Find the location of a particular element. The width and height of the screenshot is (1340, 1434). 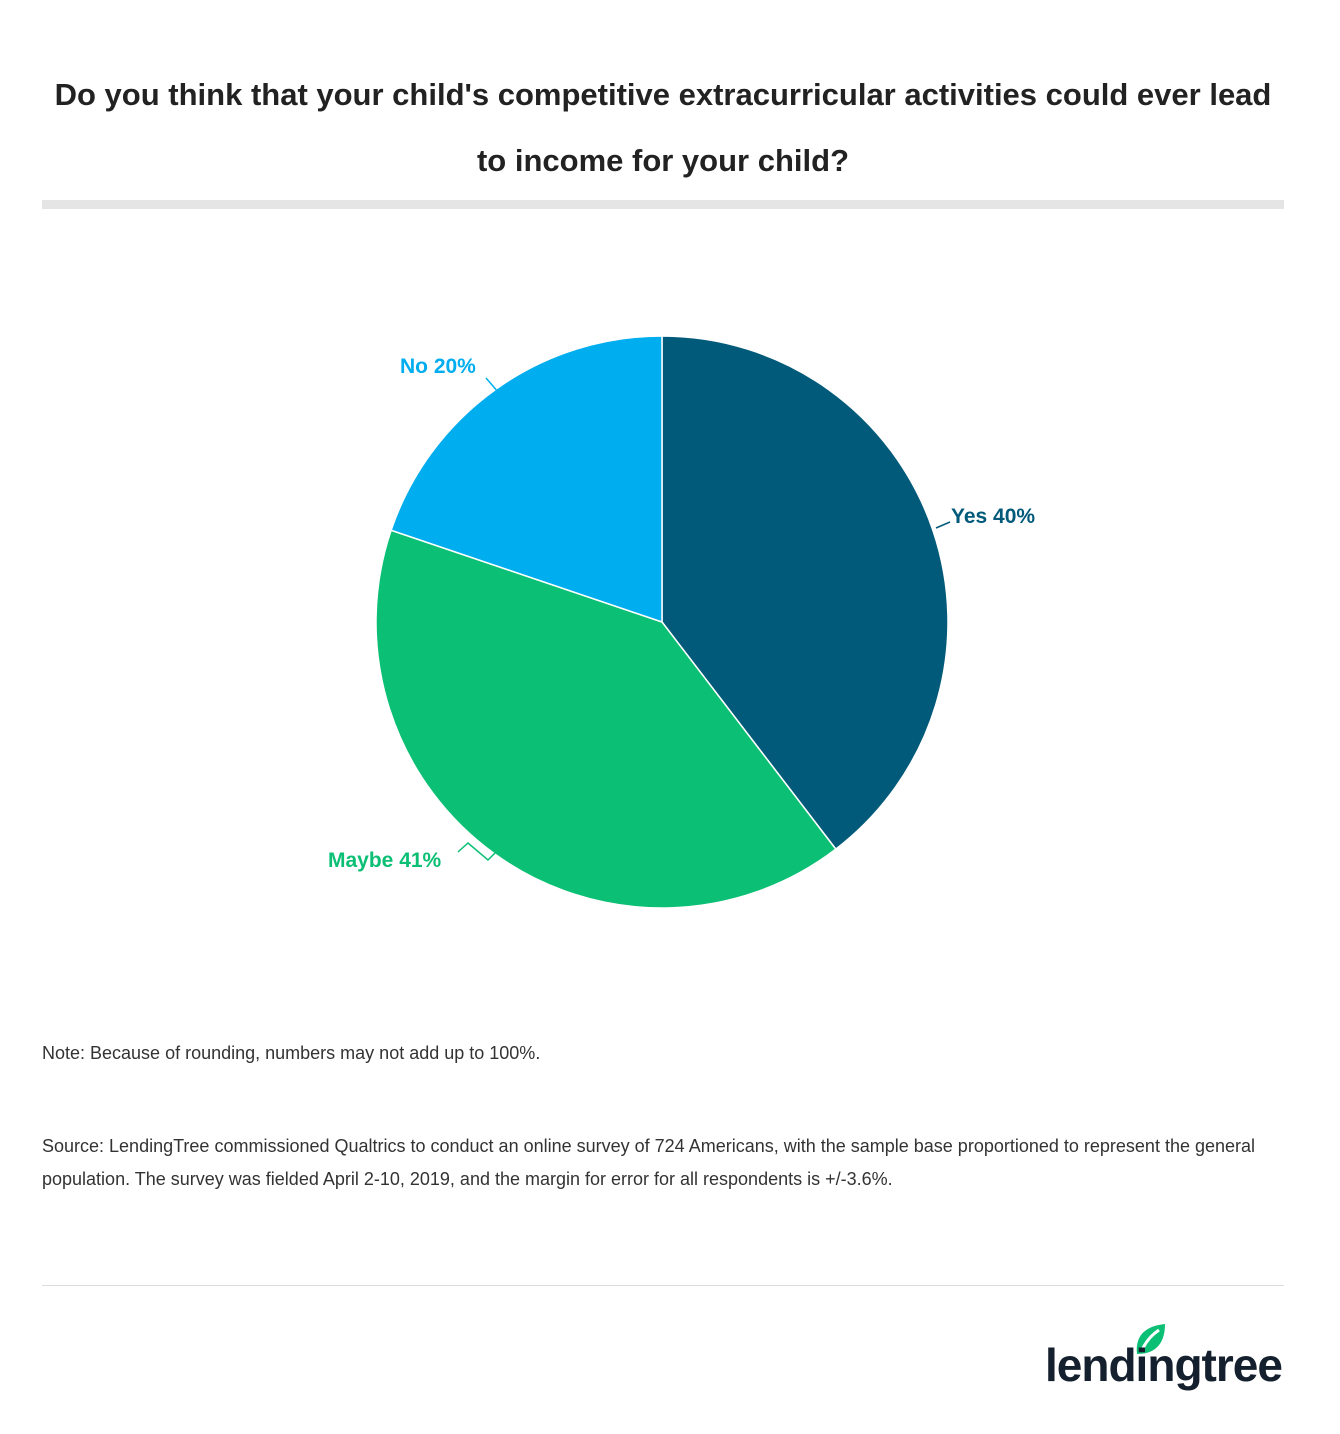

leader-line-yes is located at coordinates (943, 525).